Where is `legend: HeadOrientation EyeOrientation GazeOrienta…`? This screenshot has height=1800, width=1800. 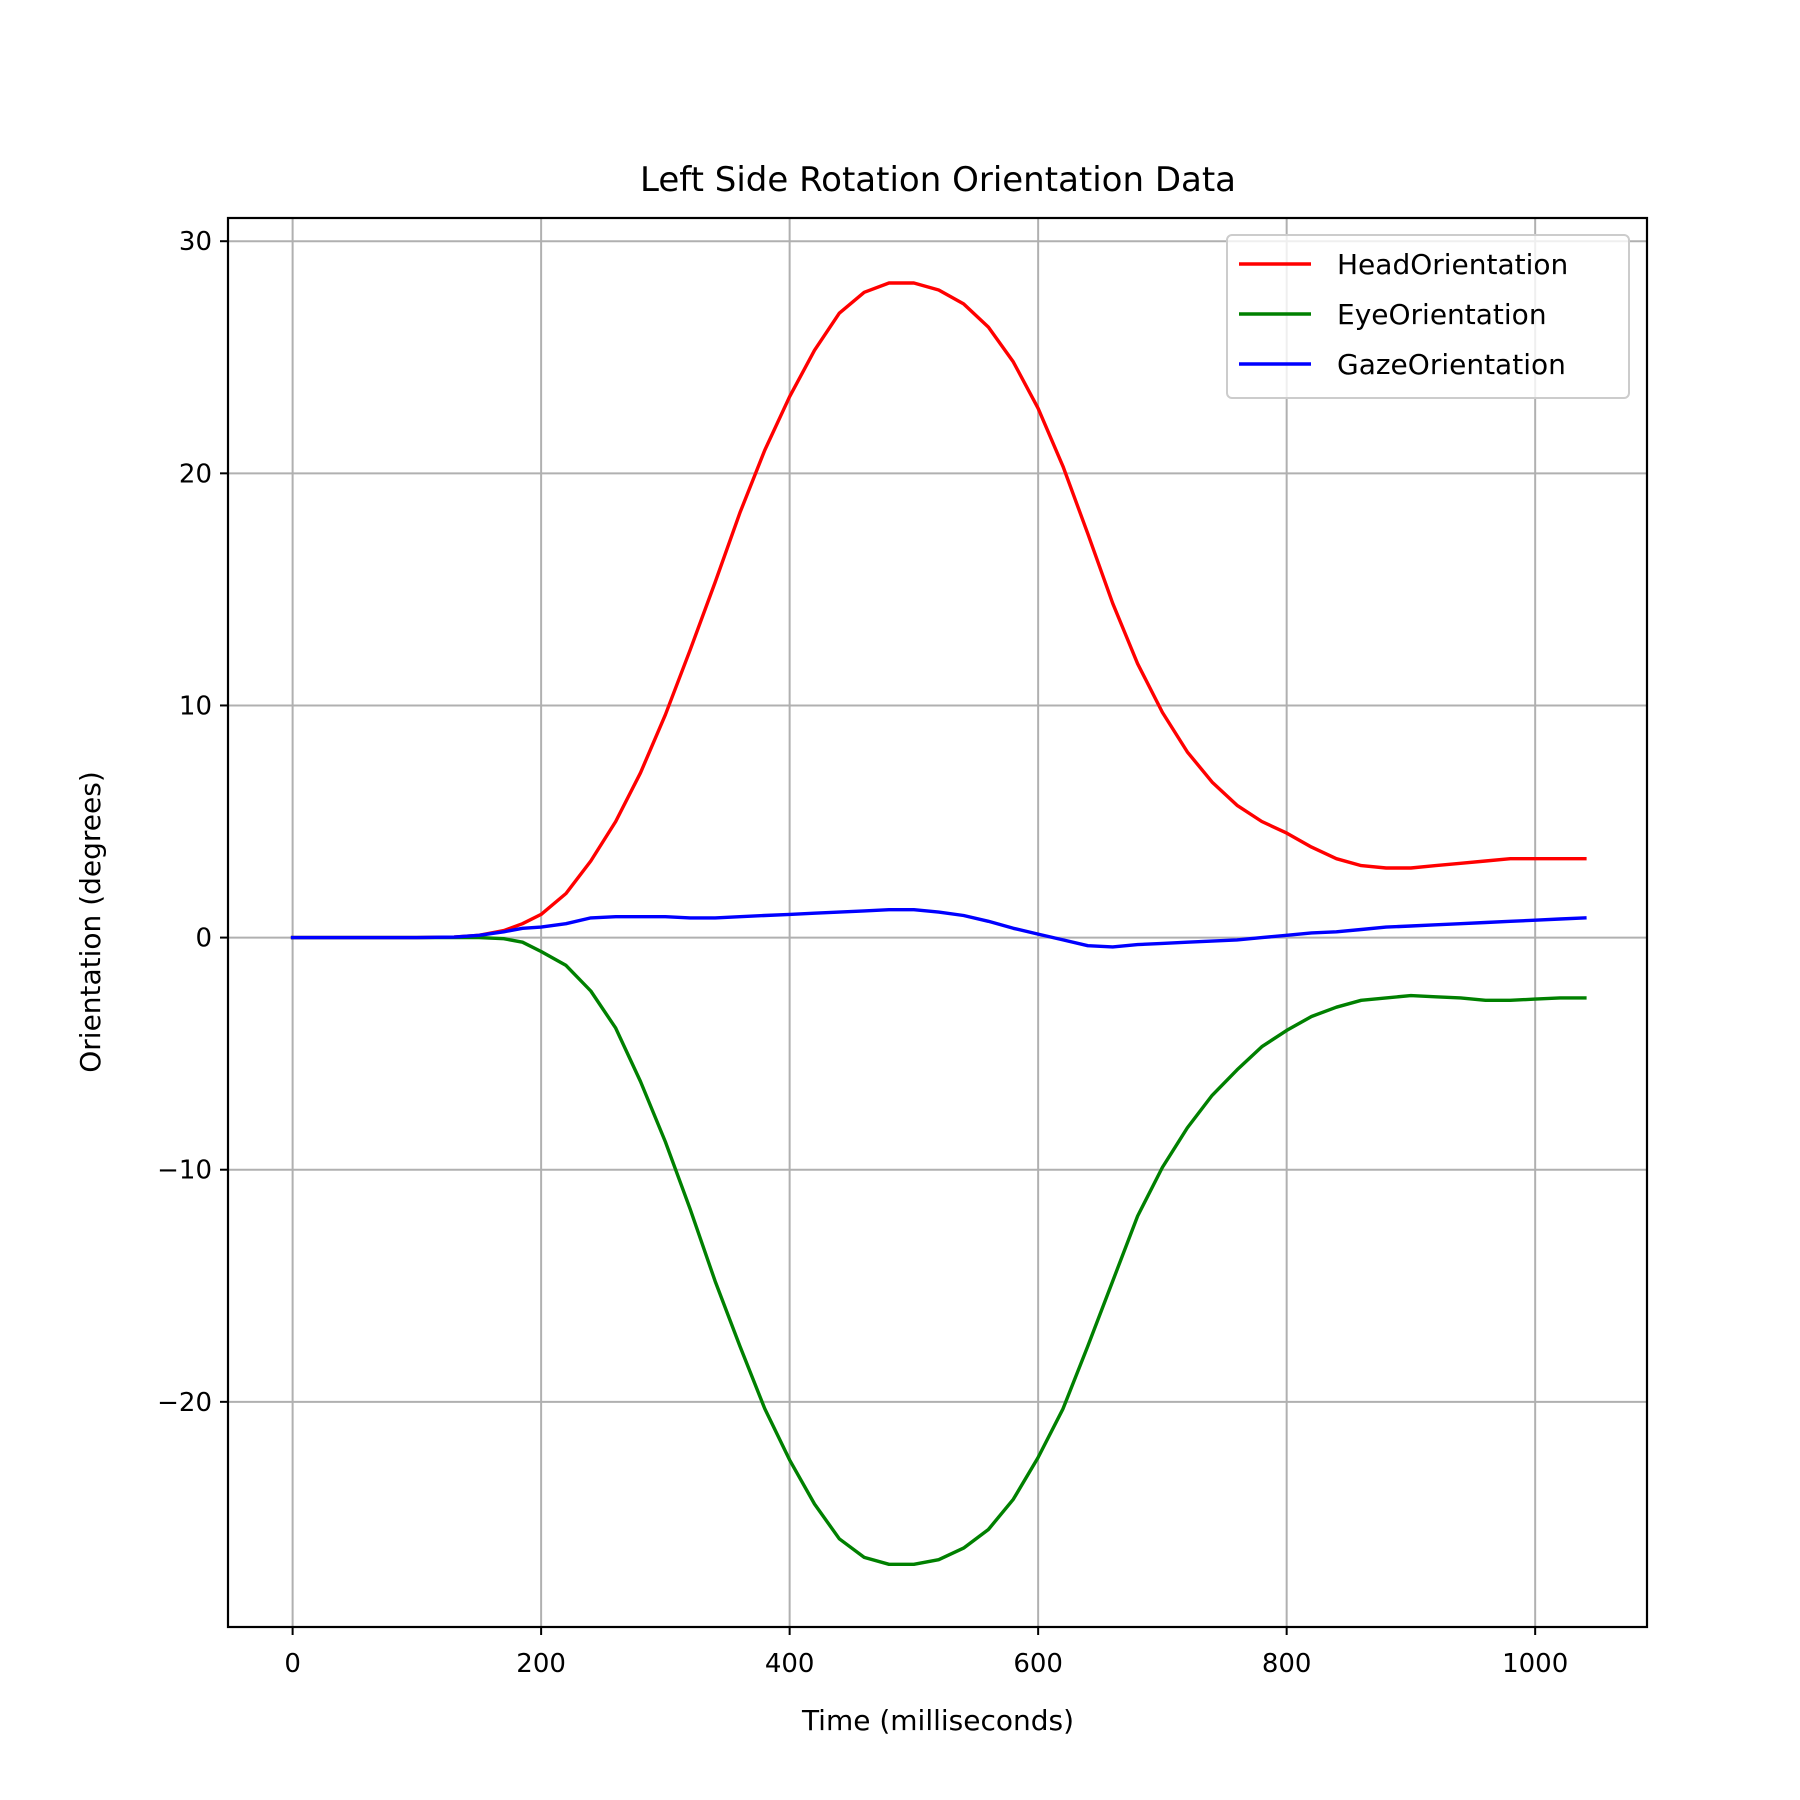
legend: HeadOrientation EyeOrientation GazeOrienta… is located at coordinates (1428, 316).